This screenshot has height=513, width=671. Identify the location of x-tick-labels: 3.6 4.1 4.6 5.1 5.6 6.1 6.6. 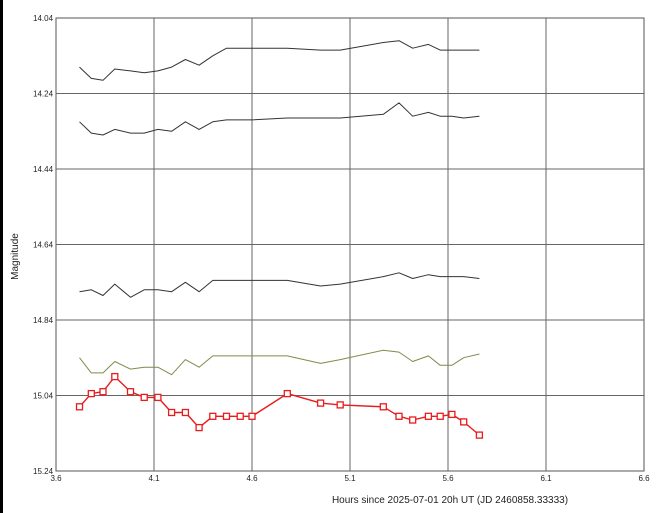
(350, 478).